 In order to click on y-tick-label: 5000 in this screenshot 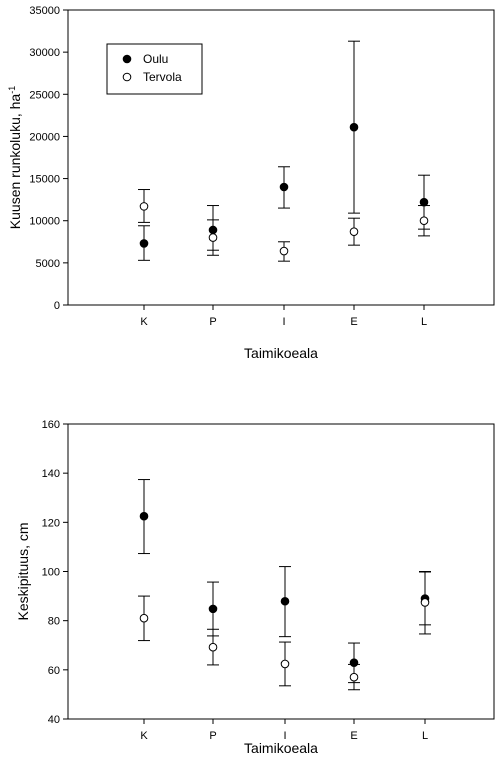, I will do `click(48, 264)`.